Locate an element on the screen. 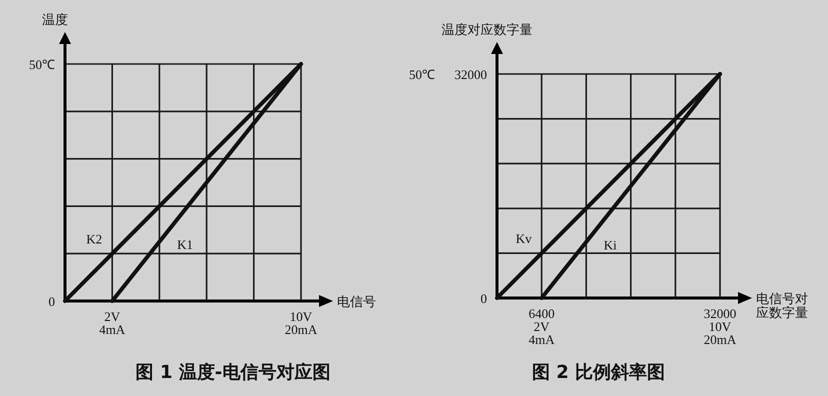 The width and height of the screenshot is (828, 396). text: 图 2 比例斜率图 is located at coordinates (599, 372).